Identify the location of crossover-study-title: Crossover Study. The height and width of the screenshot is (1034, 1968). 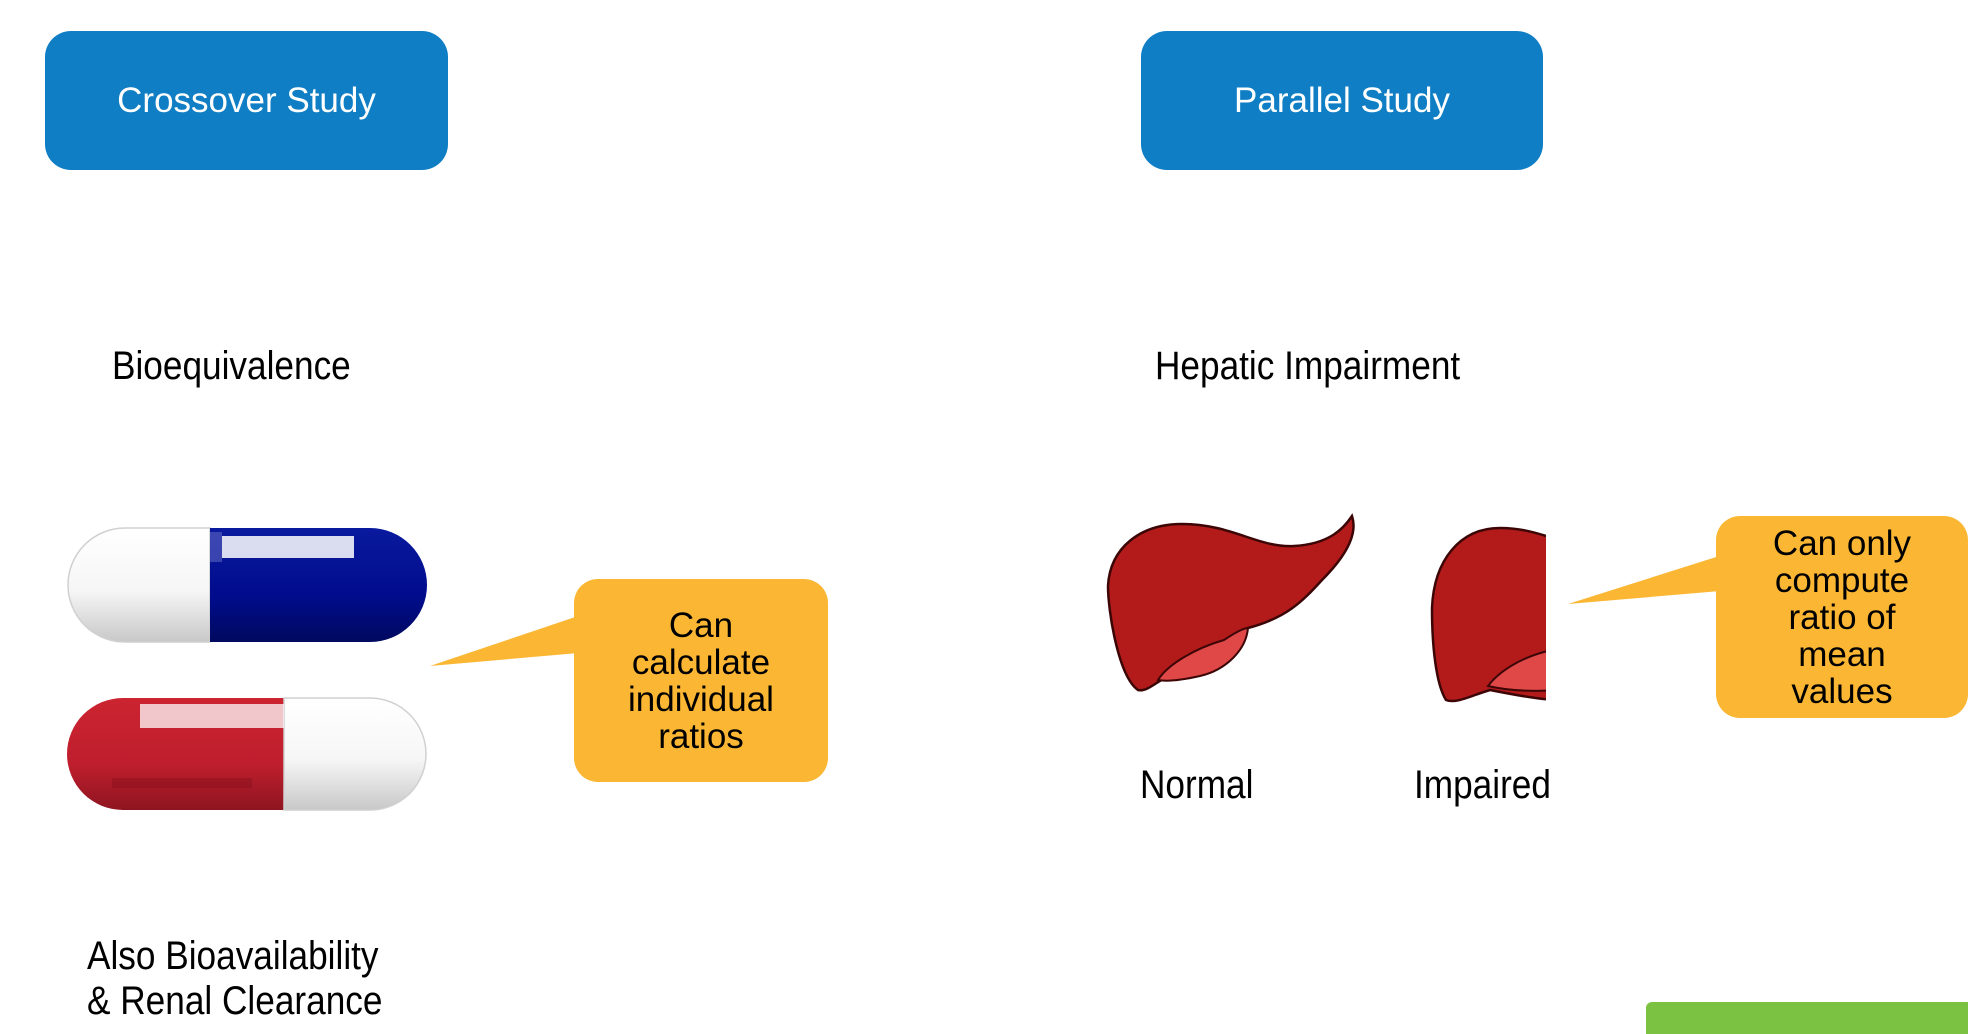
(246, 100).